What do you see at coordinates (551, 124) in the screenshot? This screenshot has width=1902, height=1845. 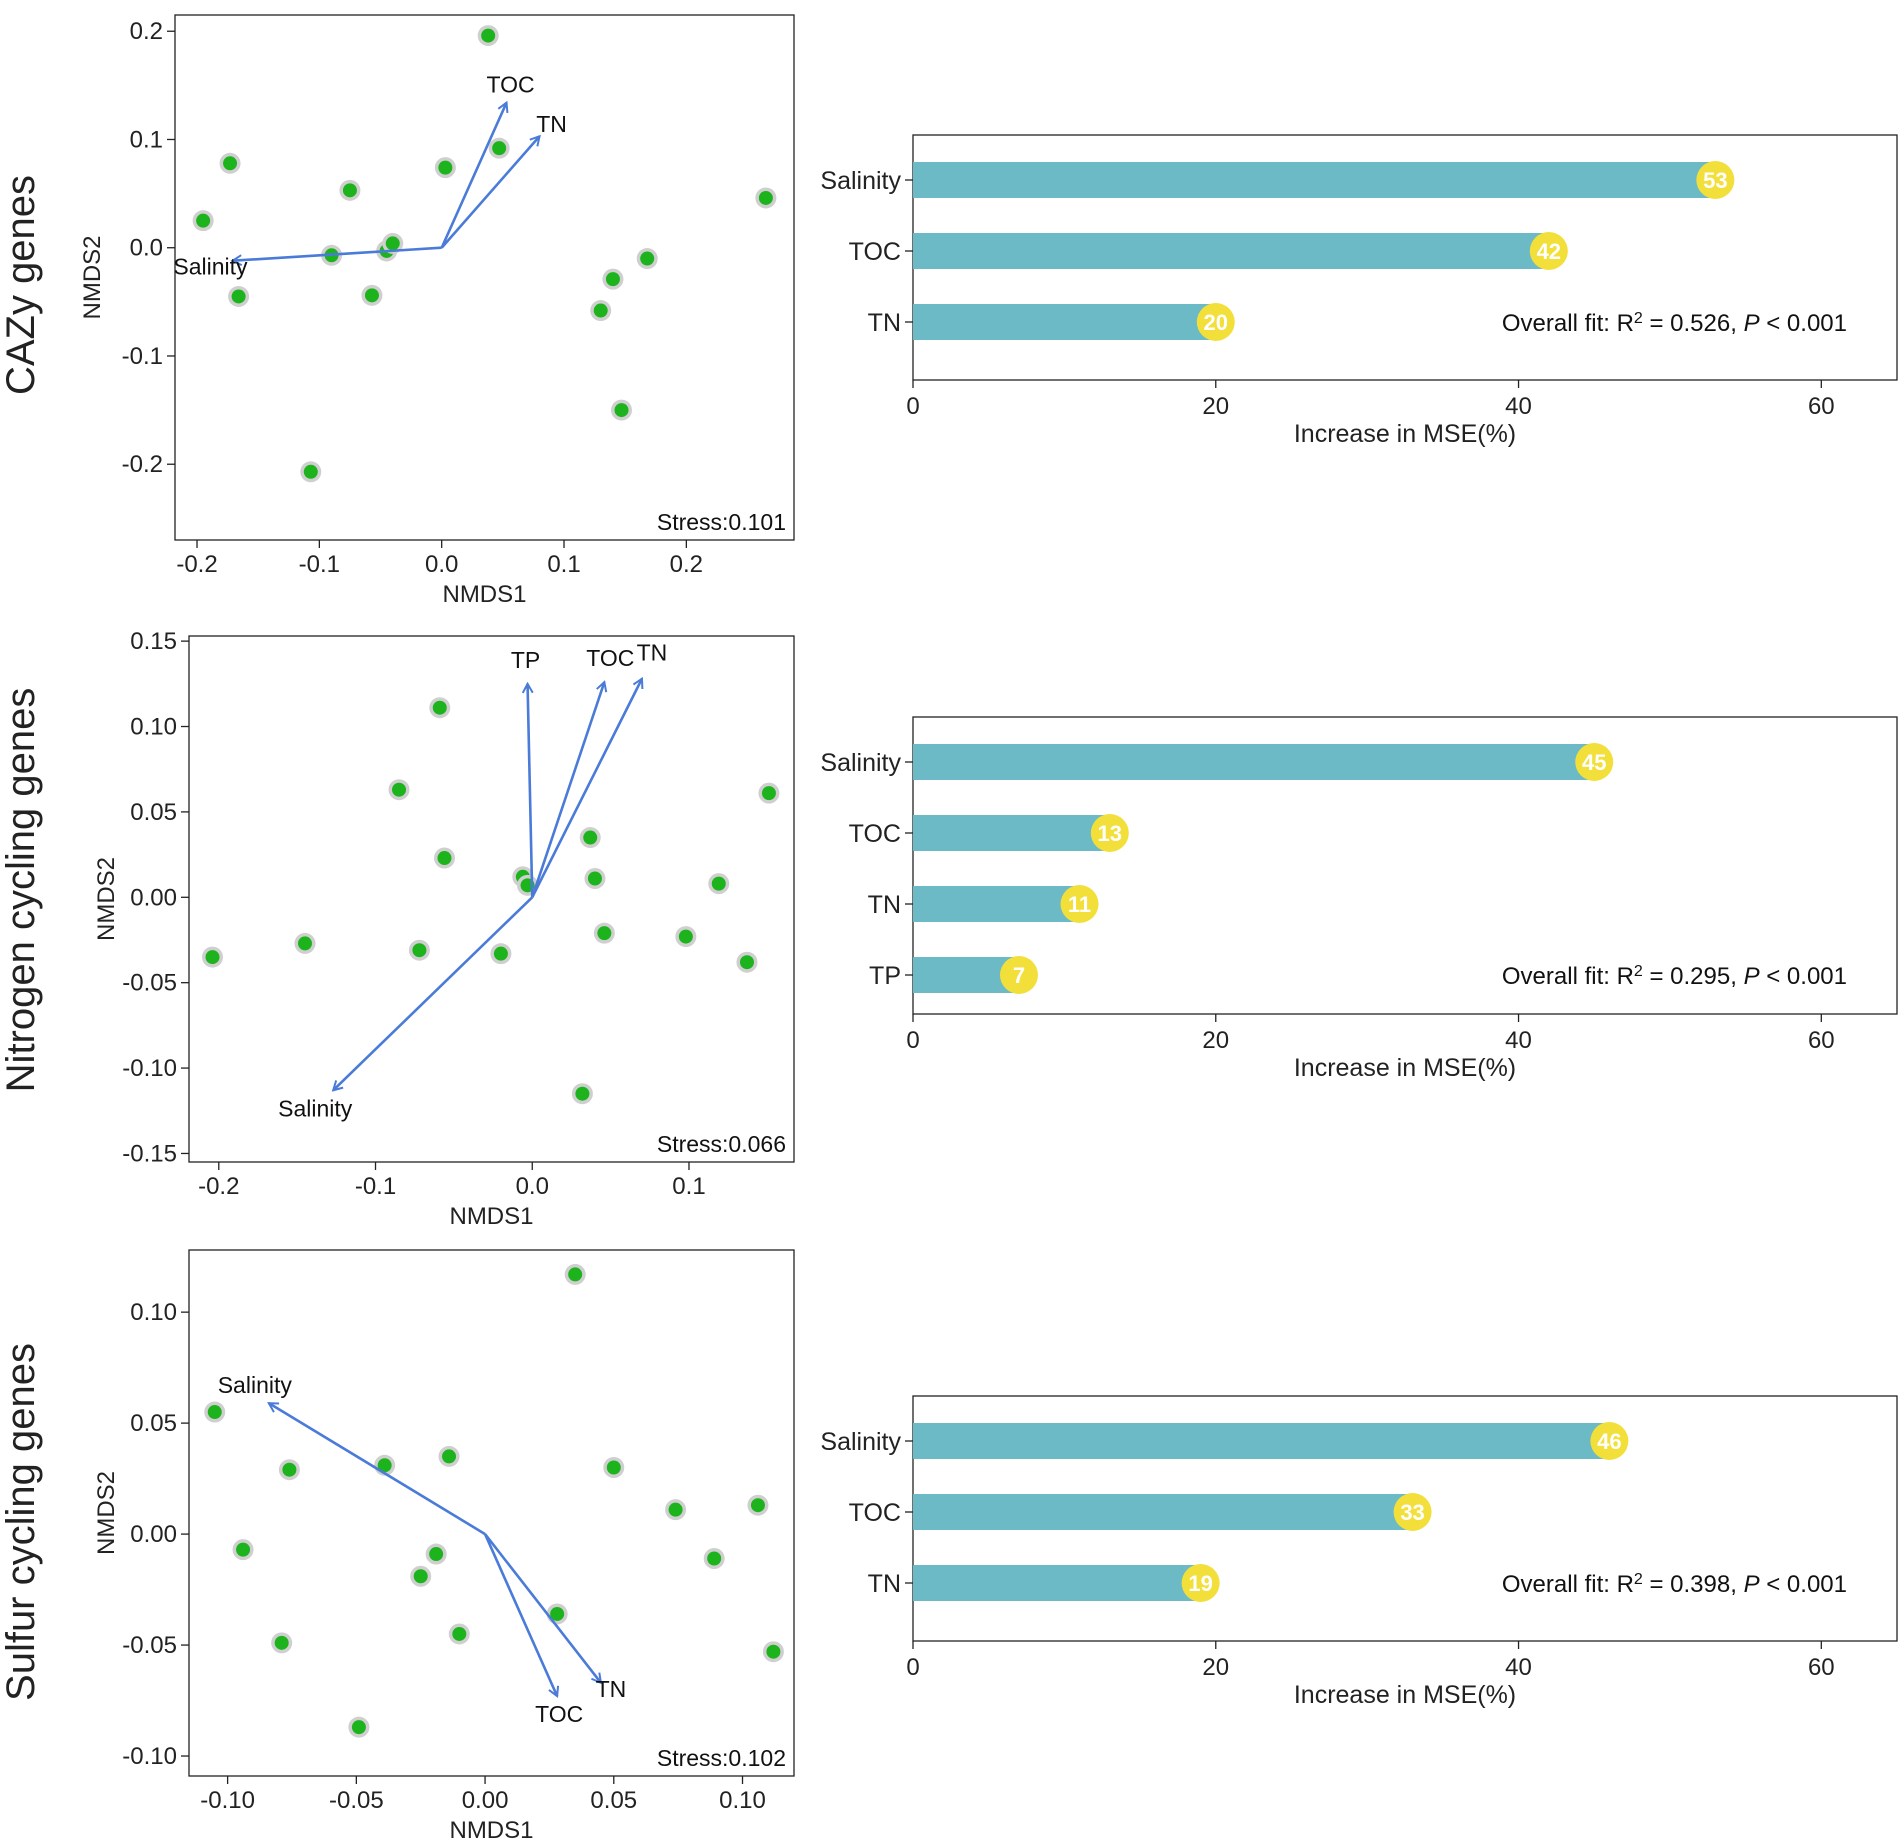 I see `env-vector-label: TN` at bounding box center [551, 124].